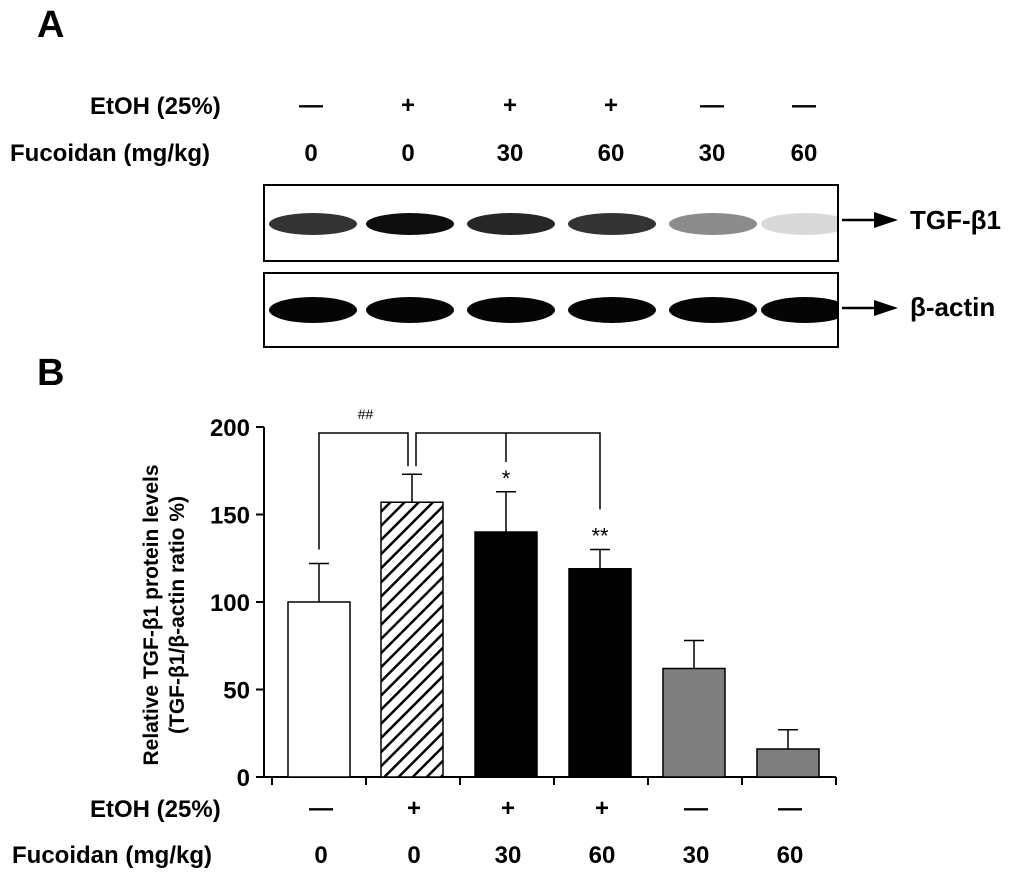  What do you see at coordinates (804, 105) in the screenshot?
I see `panel-a-etoh-value-5: —` at bounding box center [804, 105].